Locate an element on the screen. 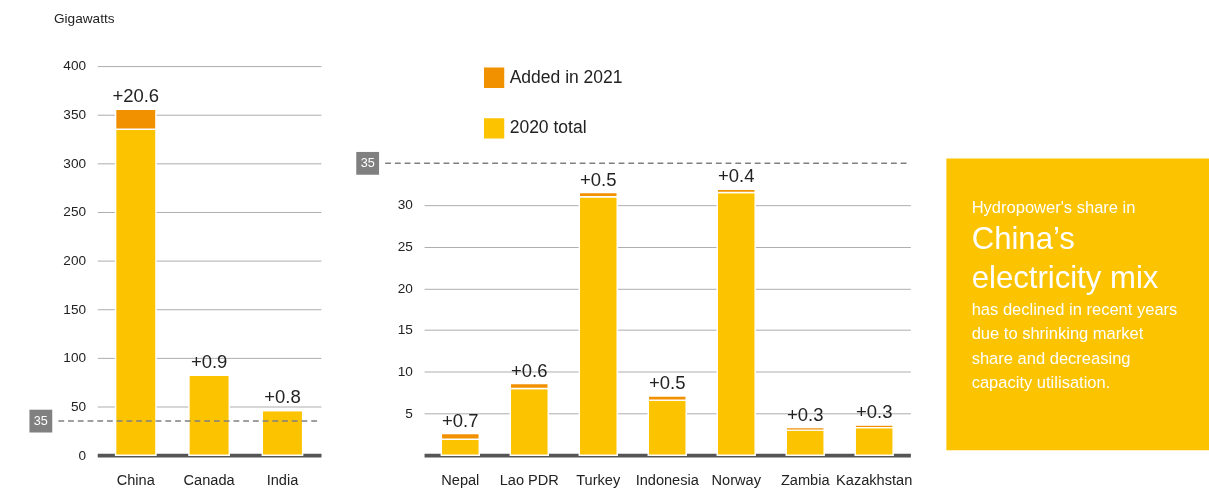  text: China’s is located at coordinates (1023, 238).